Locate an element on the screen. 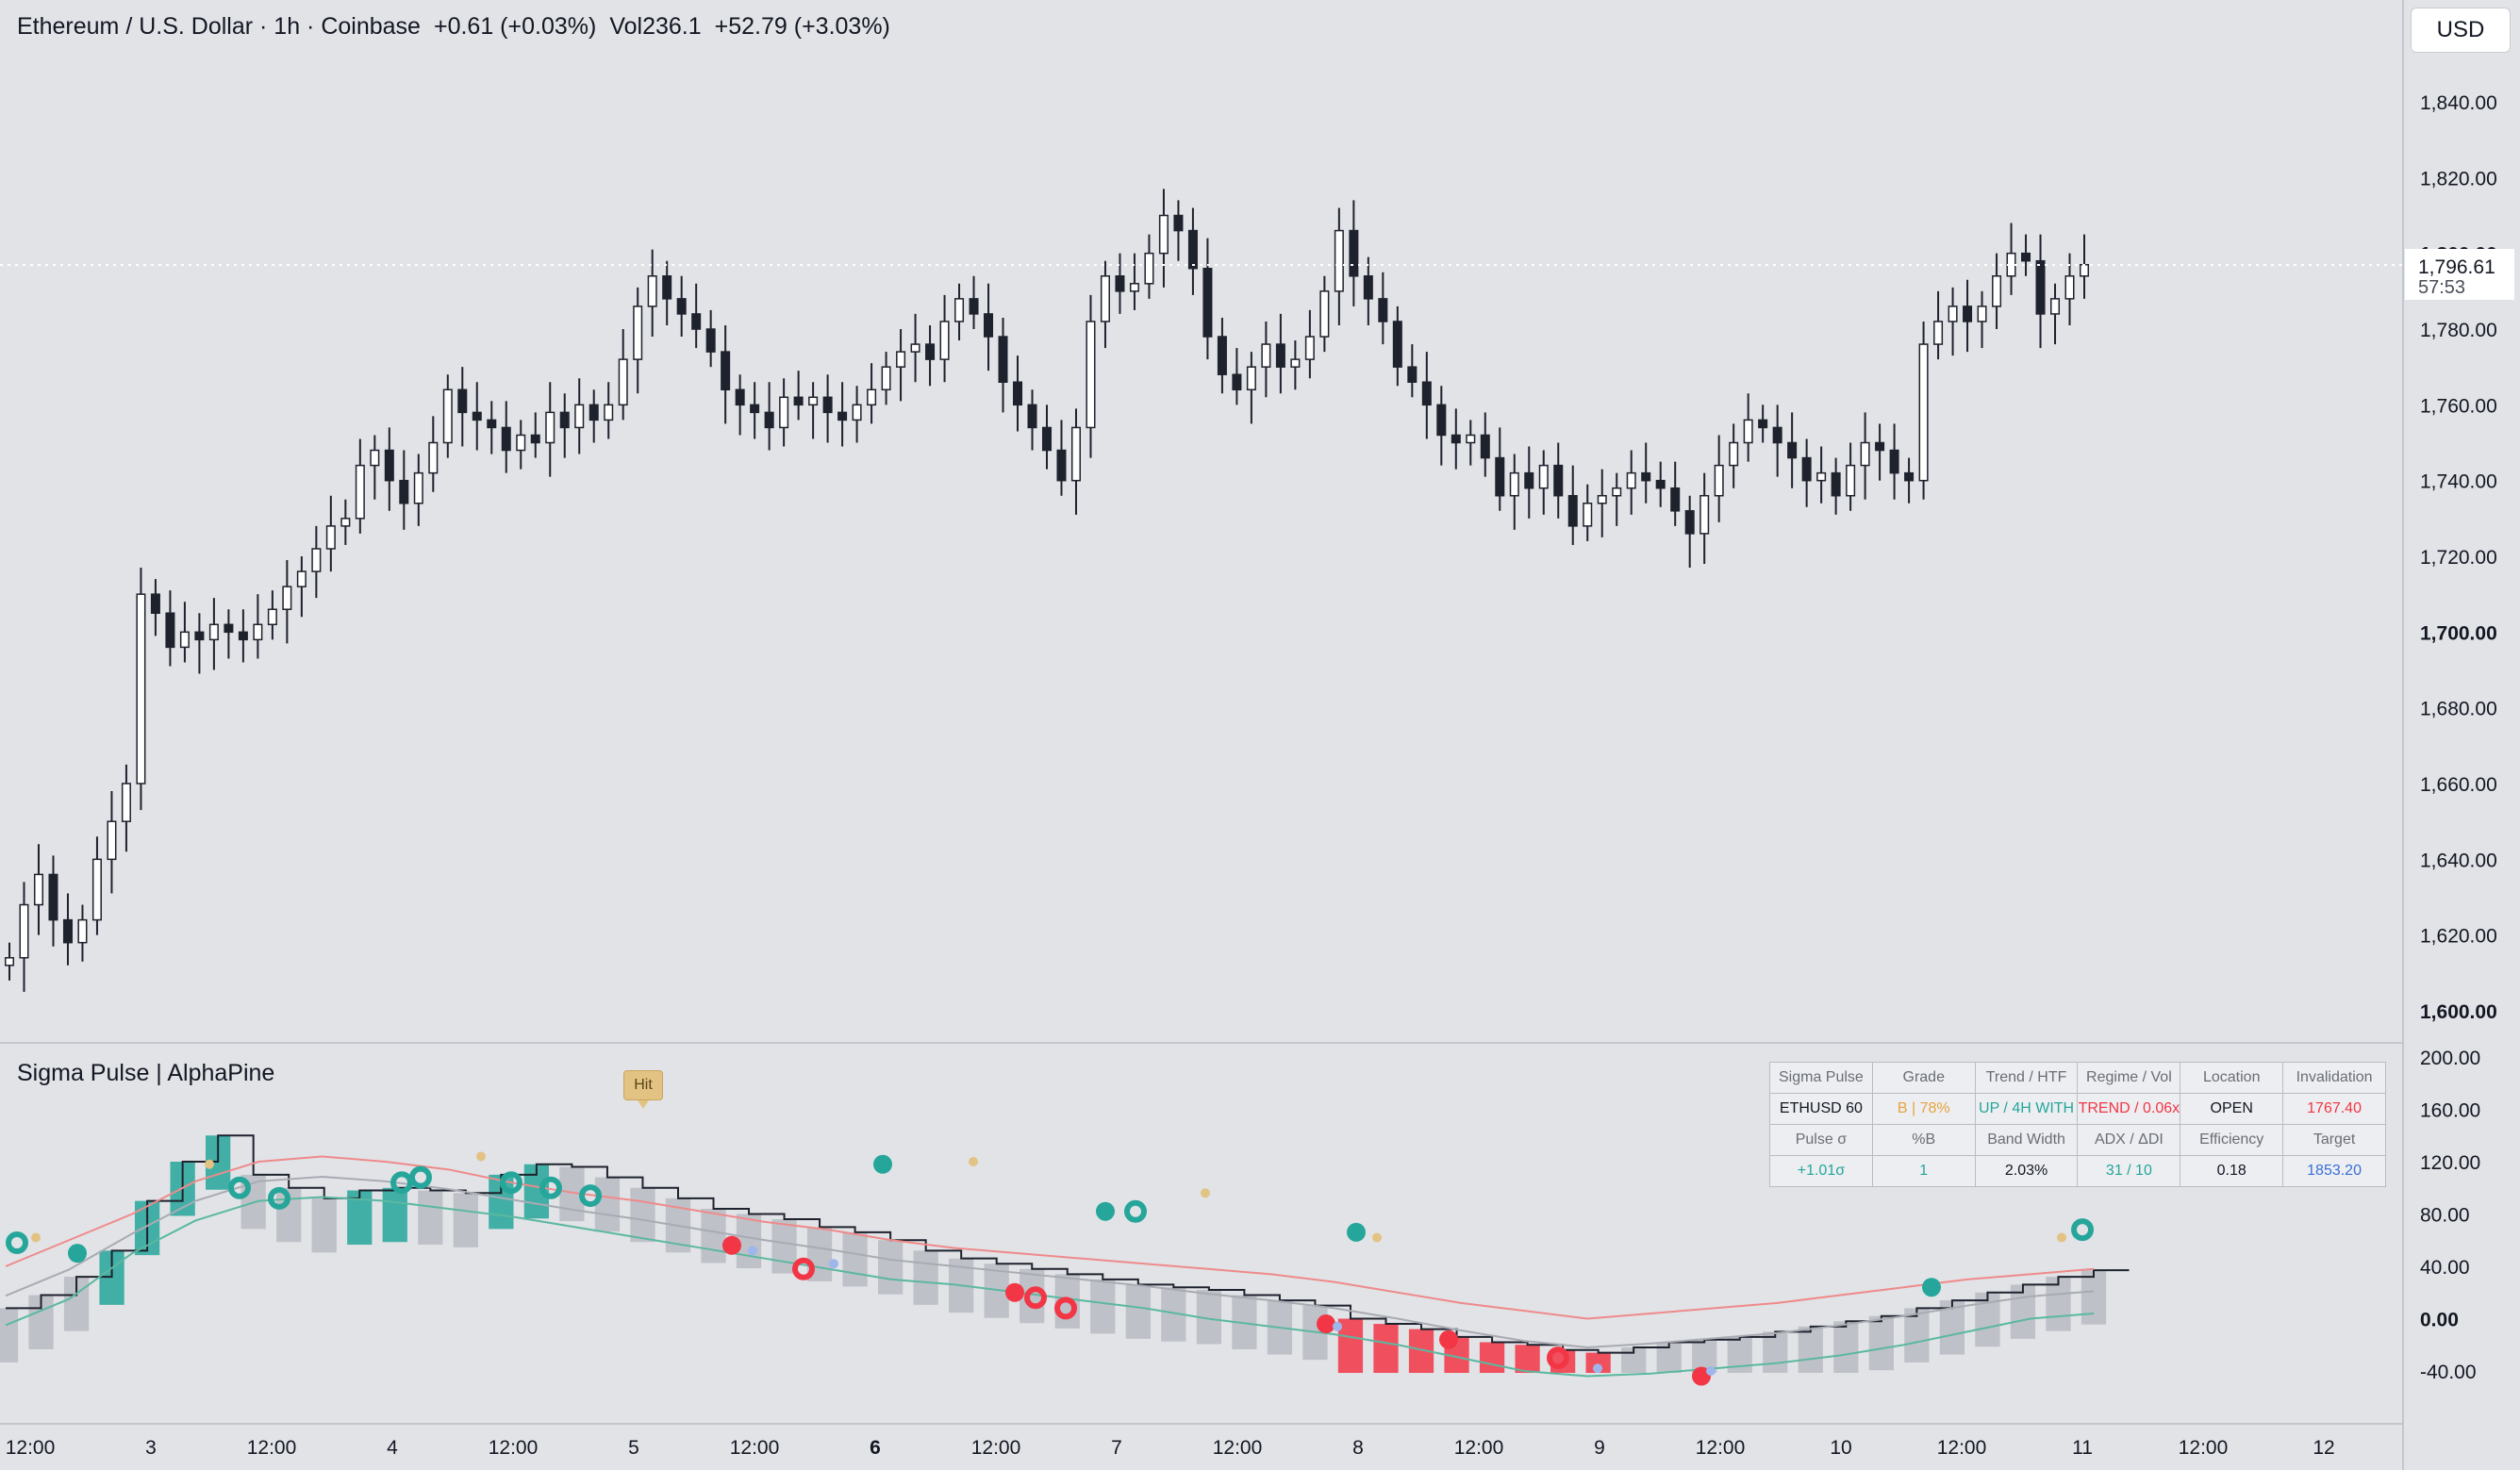 The height and width of the screenshot is (1470, 2520). indicator-title: Sigma Pulse | AlphaPine is located at coordinates (146, 1073).